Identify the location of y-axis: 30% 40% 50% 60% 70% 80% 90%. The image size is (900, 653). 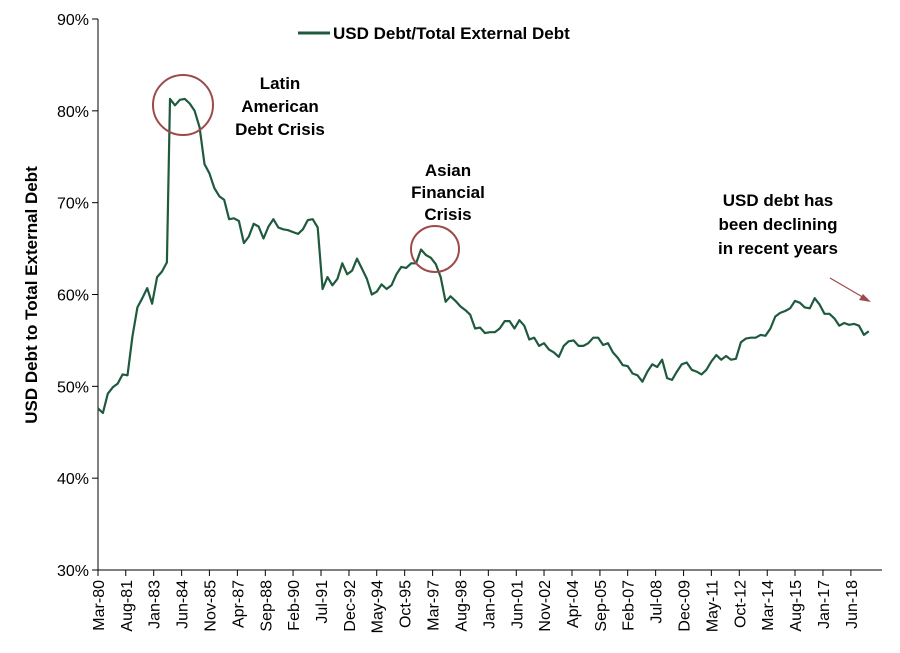
(78, 296).